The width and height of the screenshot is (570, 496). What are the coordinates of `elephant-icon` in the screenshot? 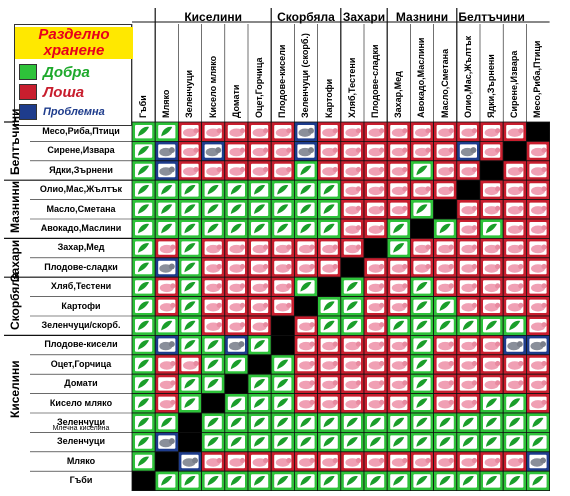 It's located at (515, 345).